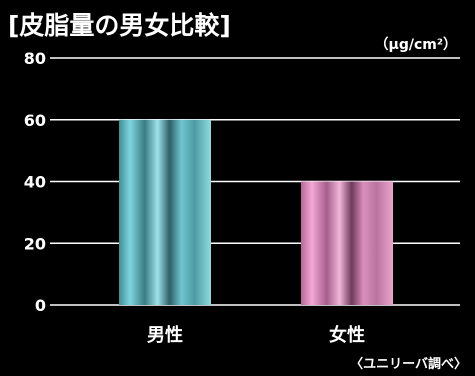 Image resolution: width=475 pixels, height=376 pixels. I want to click on source-label: 〈ユニリーバ調べ〉, so click(408, 364).